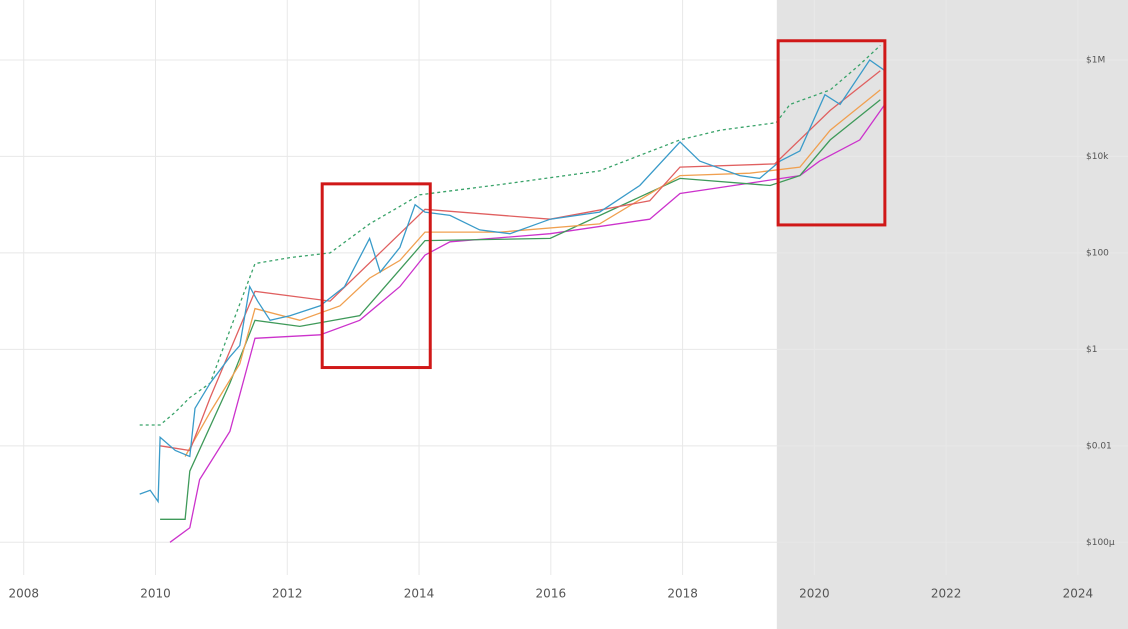 The image size is (1128, 629). I want to click on y-tick-label: $100µ, so click(1100, 543).